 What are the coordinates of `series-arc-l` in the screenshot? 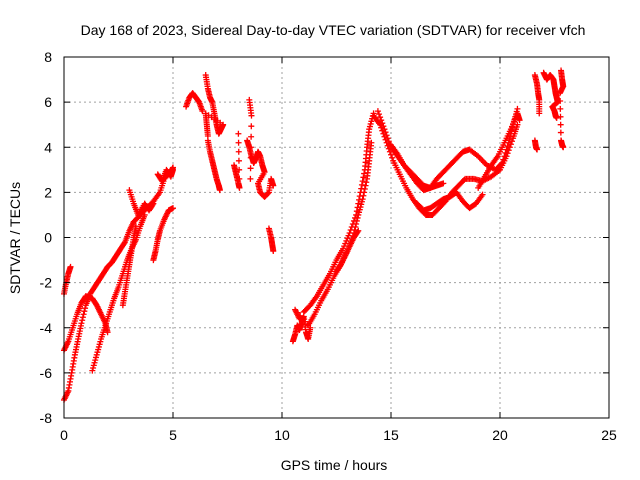 It's located at (237, 160).